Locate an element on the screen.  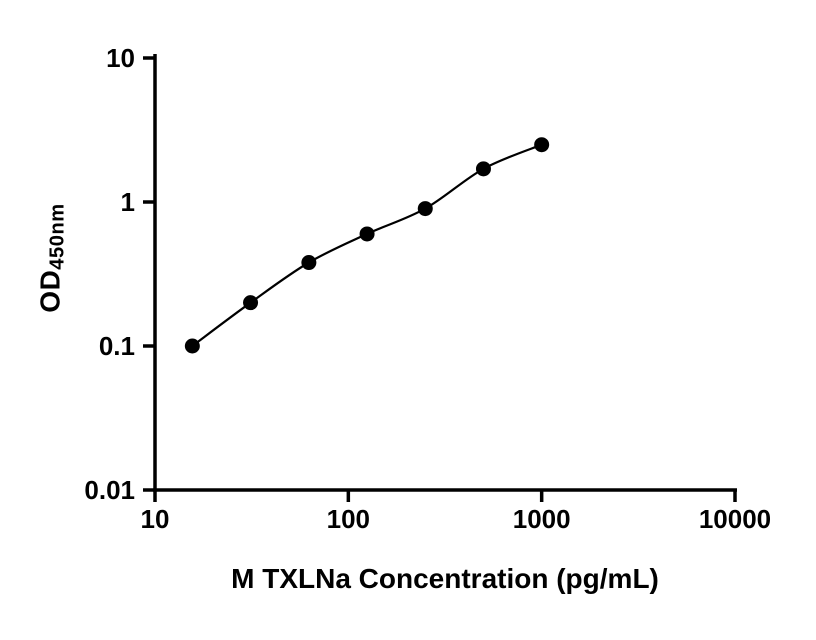
y-tick-label: 1 is located at coordinates (128, 202).